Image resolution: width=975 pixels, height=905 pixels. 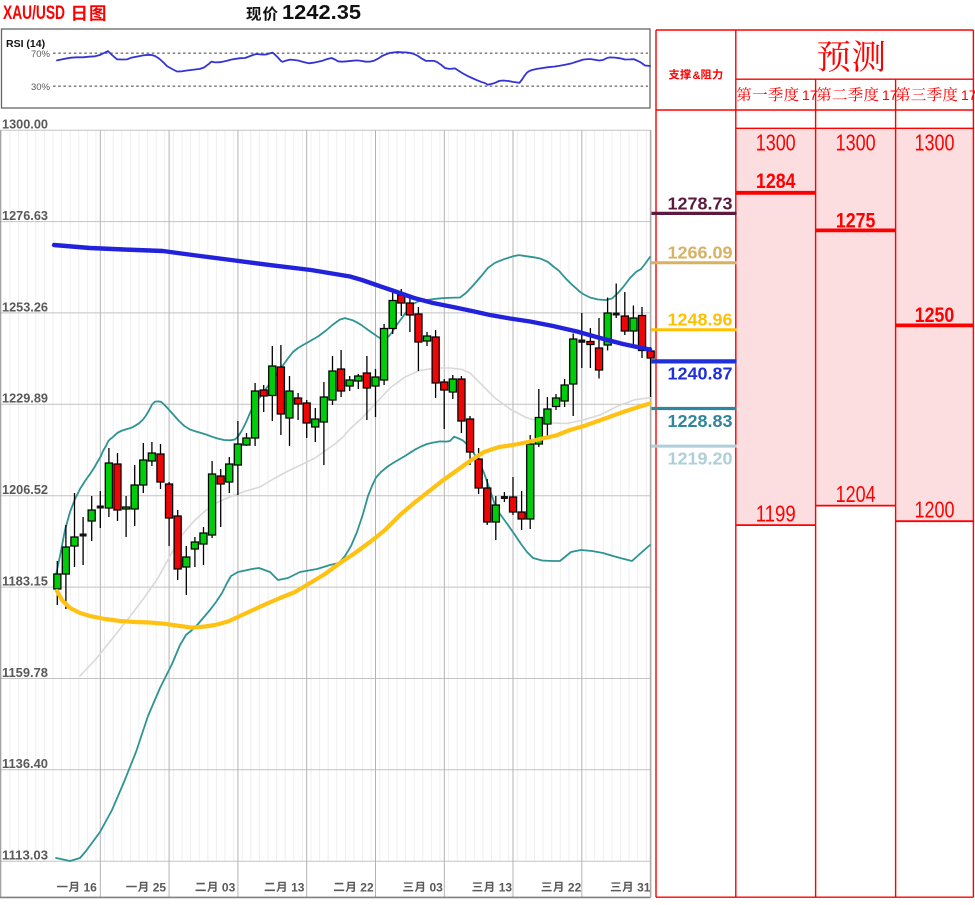 What do you see at coordinates (25, 764) in the screenshot?
I see `svg-text: 1136.40` at bounding box center [25, 764].